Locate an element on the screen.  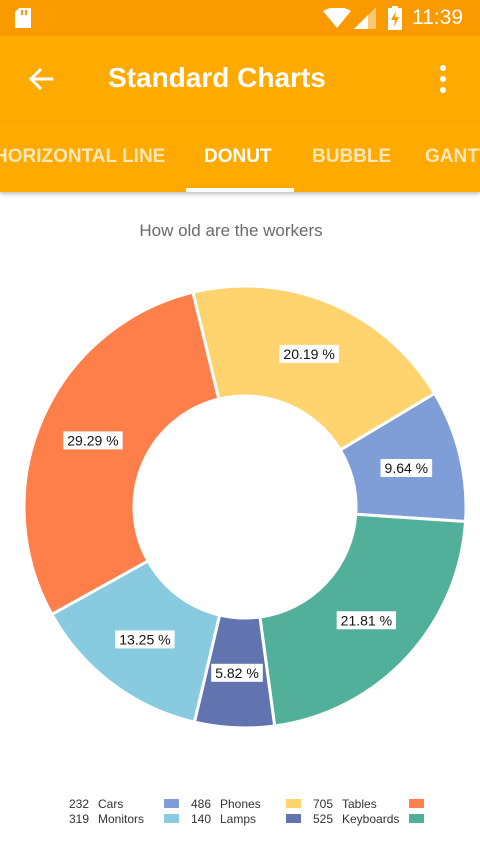
legend-value: 140 is located at coordinates (201, 819).